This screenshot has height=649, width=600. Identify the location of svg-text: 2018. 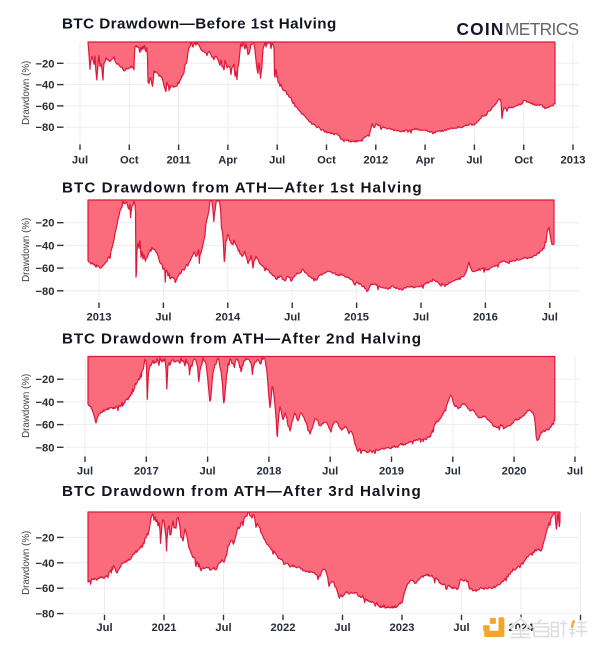
(268, 472).